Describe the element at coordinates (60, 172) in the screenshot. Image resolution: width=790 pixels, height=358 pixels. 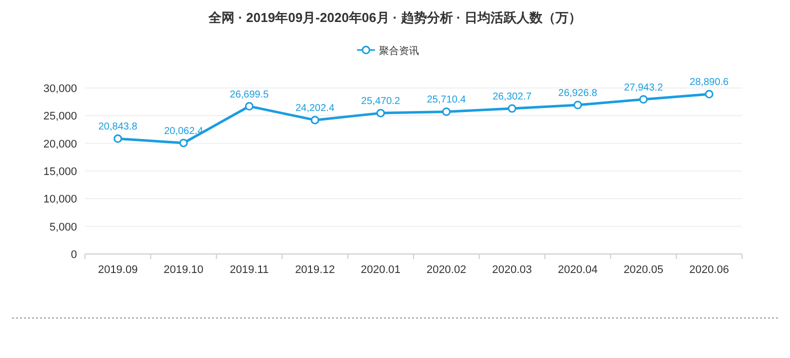
I see `y-tick-label: 15,000` at that location.